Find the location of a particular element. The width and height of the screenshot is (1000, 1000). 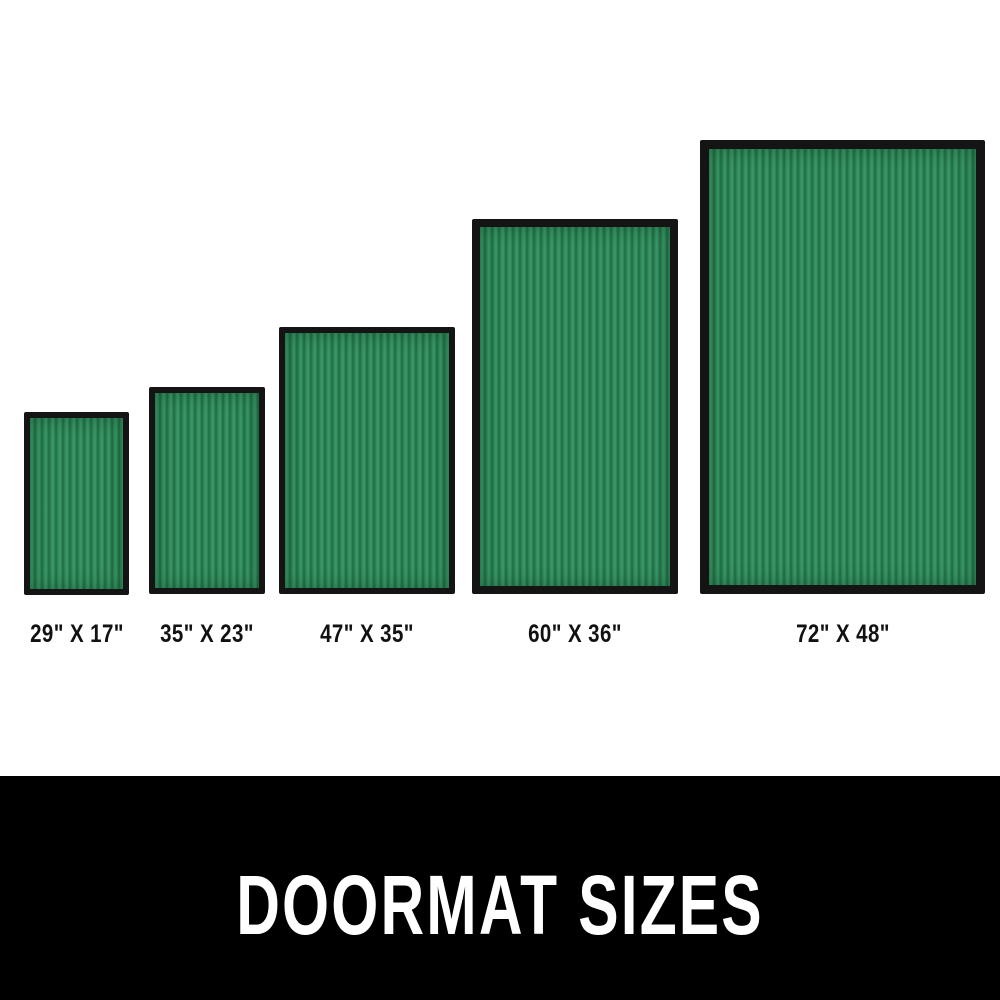

banner-title: DOORMAT SIZES is located at coordinates (500, 905).